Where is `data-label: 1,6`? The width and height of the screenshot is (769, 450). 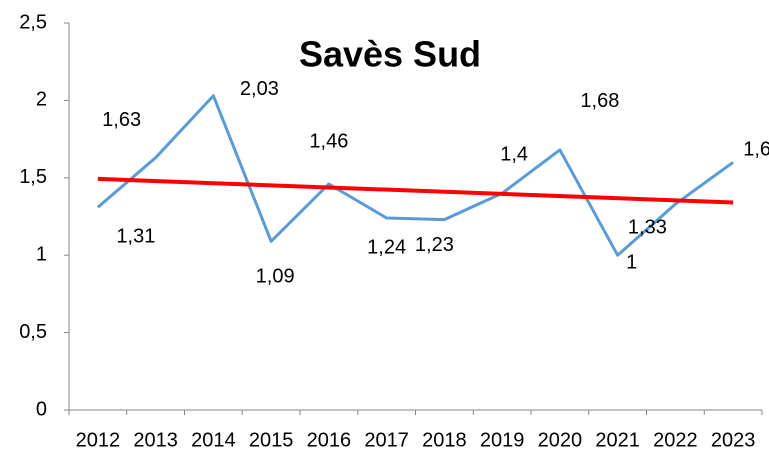 data-label: 1,6 is located at coordinates (756, 150).